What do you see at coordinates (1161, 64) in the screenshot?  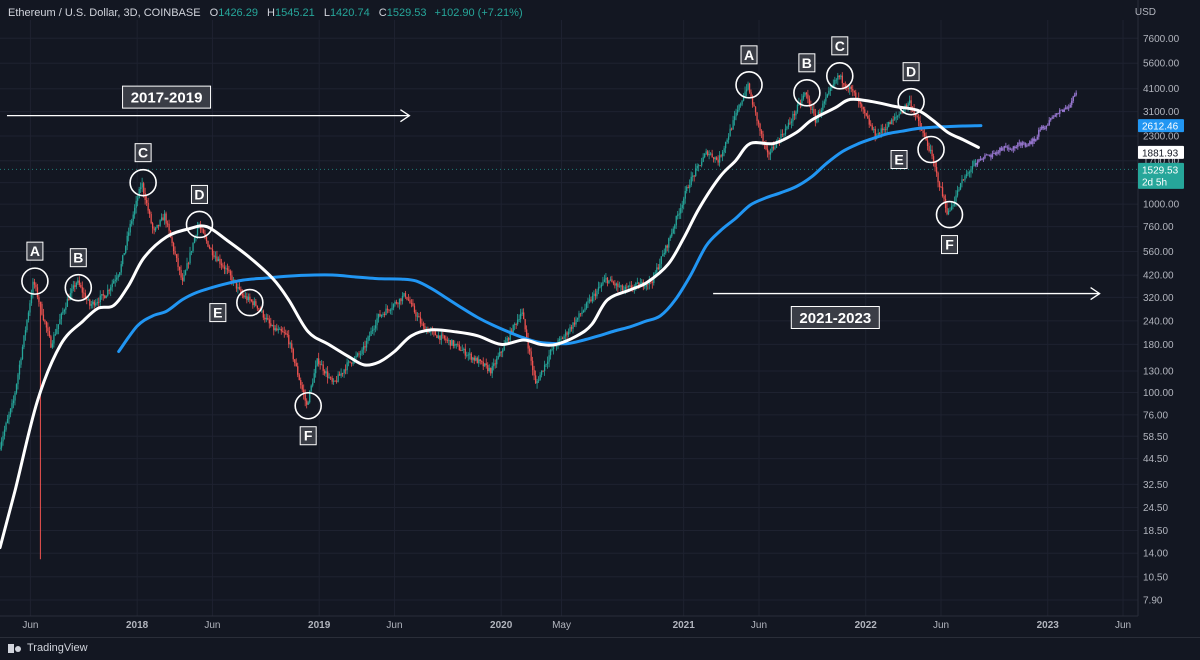 I see `y-tick-label: 5600.00` at bounding box center [1161, 64].